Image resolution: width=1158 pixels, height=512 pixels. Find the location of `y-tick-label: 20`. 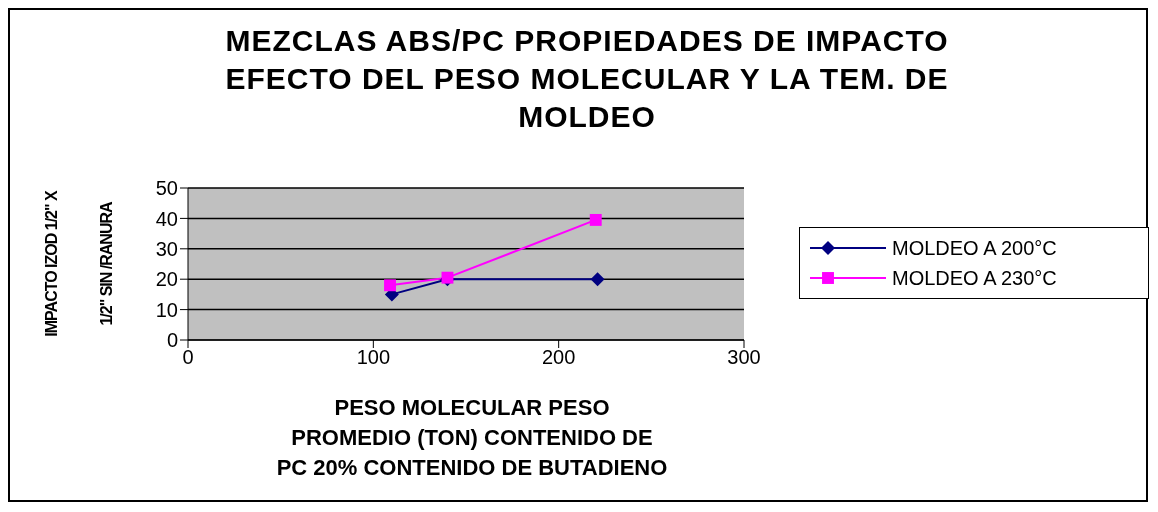

y-tick-label: 20 is located at coordinates (166, 279).